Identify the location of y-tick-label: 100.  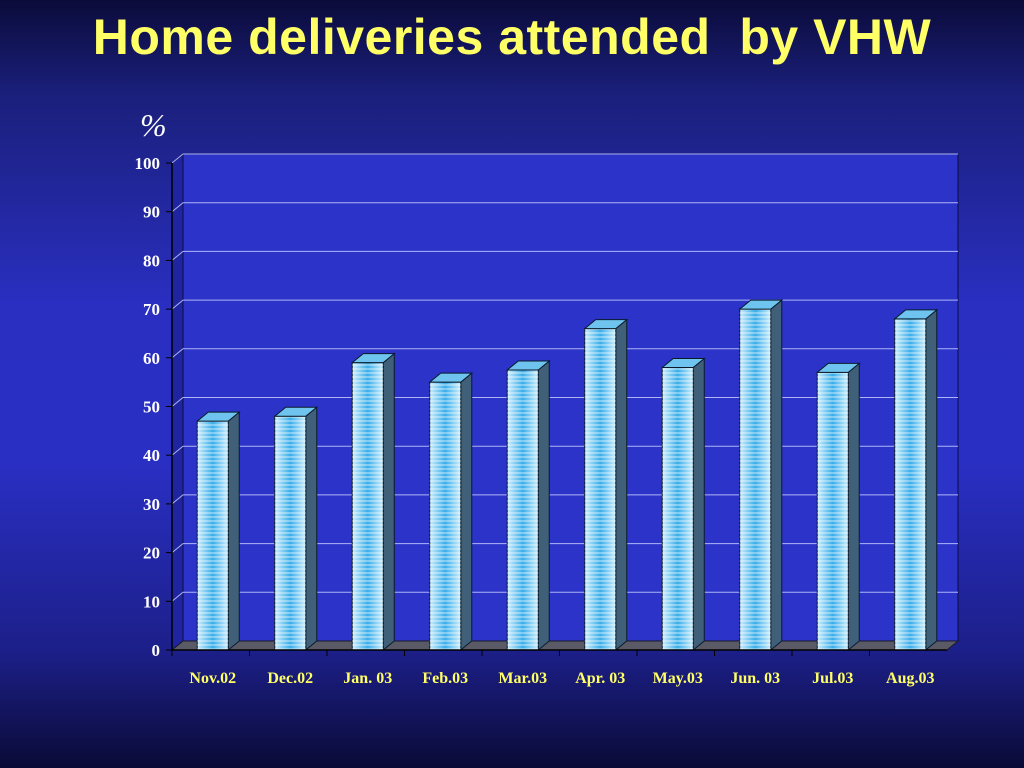
(148, 163).